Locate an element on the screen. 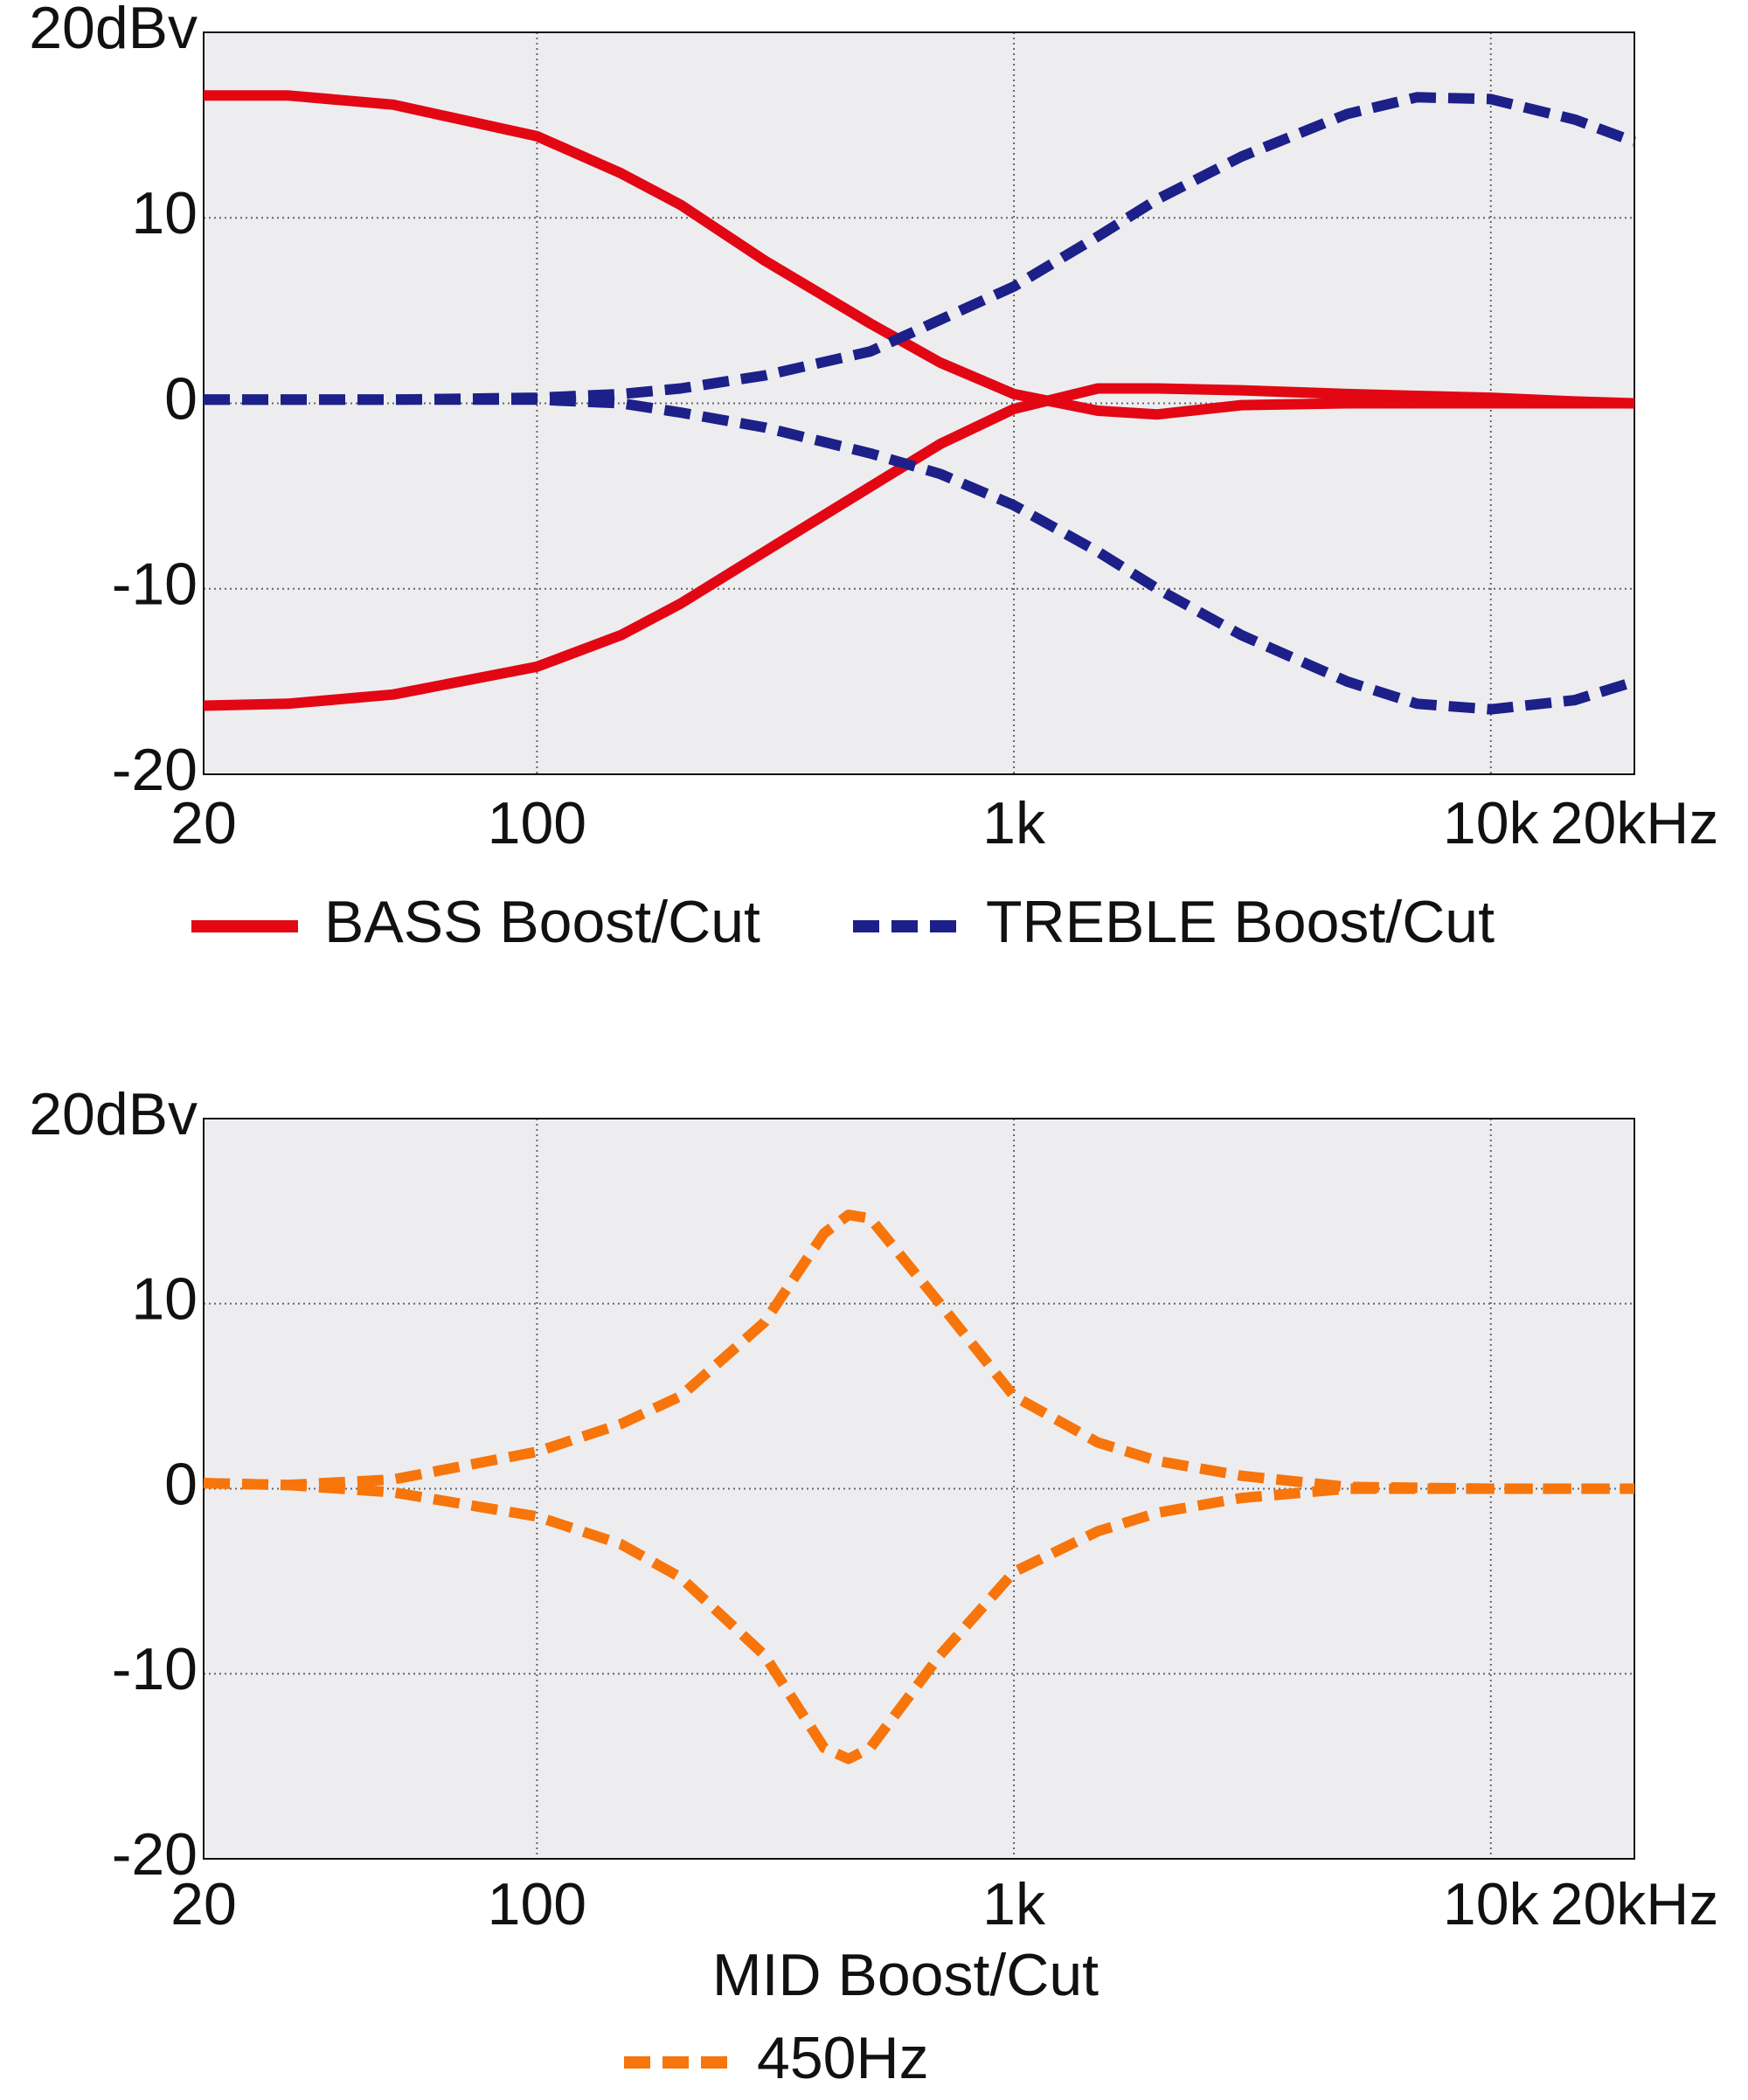 The height and width of the screenshot is (2100, 1748). legend-label: BASS Boost/Cut is located at coordinates (542, 922).